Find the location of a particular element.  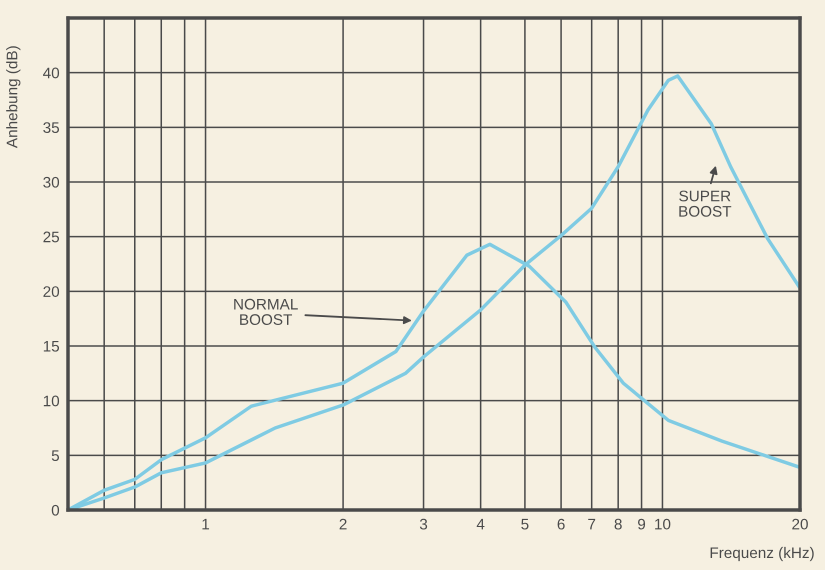

y-tick-label: 10 is located at coordinates (52, 401).